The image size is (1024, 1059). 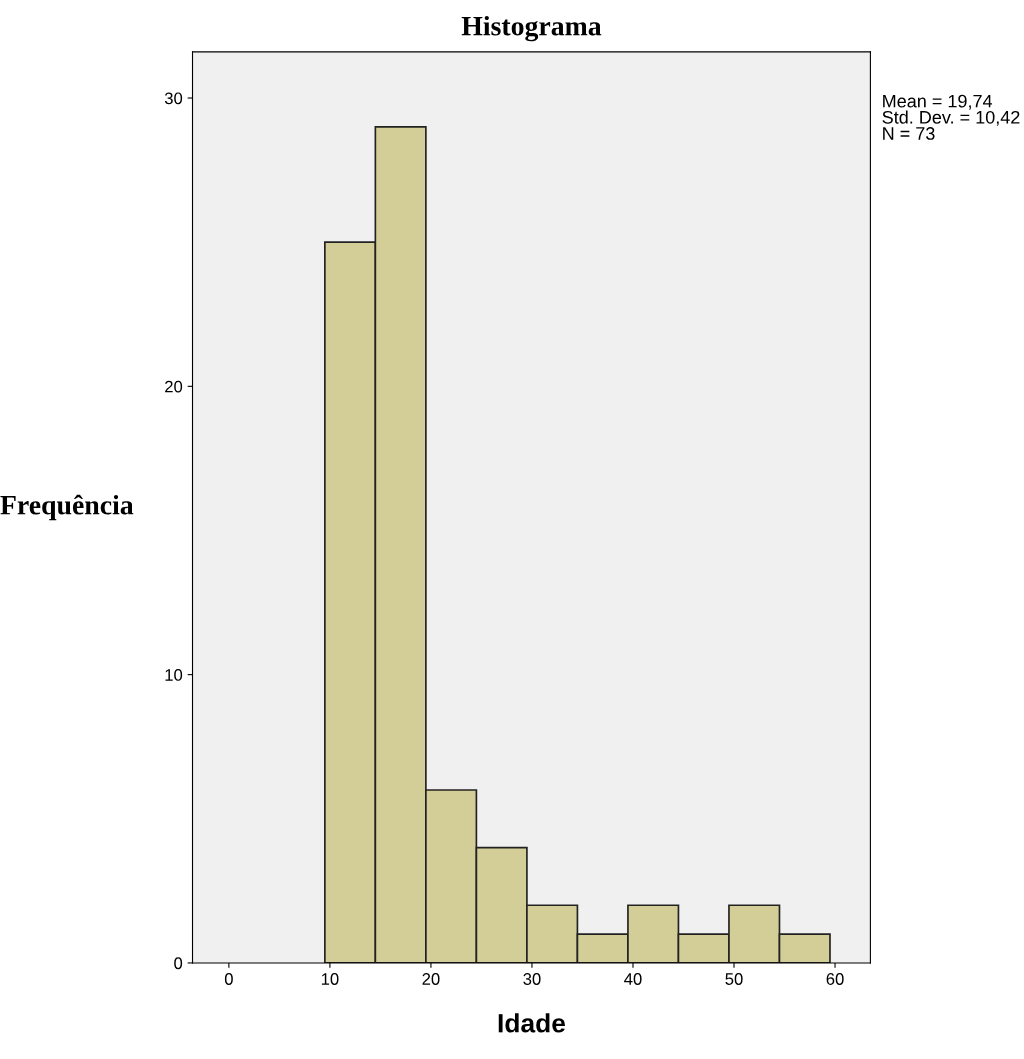 What do you see at coordinates (532, 1023) in the screenshot?
I see `x-axis-title: Idade` at bounding box center [532, 1023].